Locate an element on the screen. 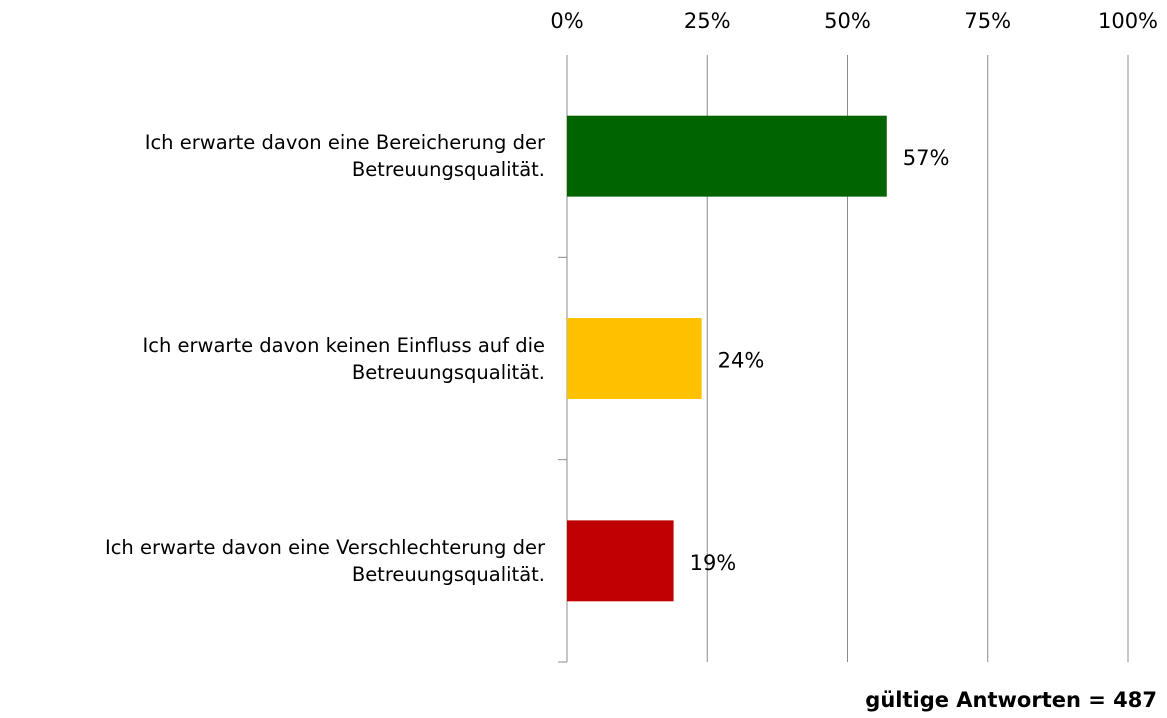  value-label: 24% is located at coordinates (741, 361).